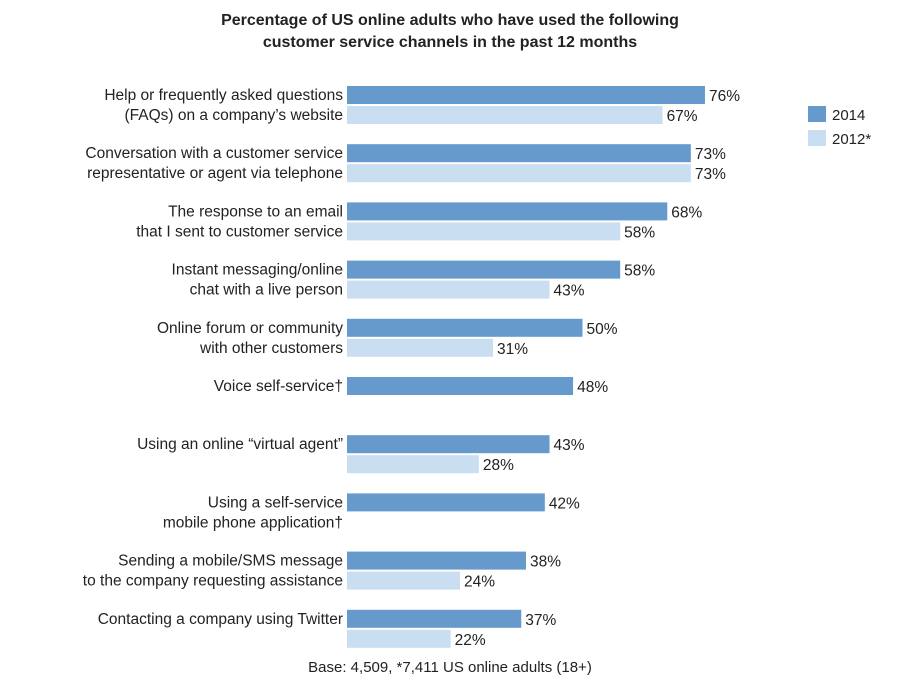 The width and height of the screenshot is (900, 684). I want to click on category-label: Online forum or community, so click(250, 328).